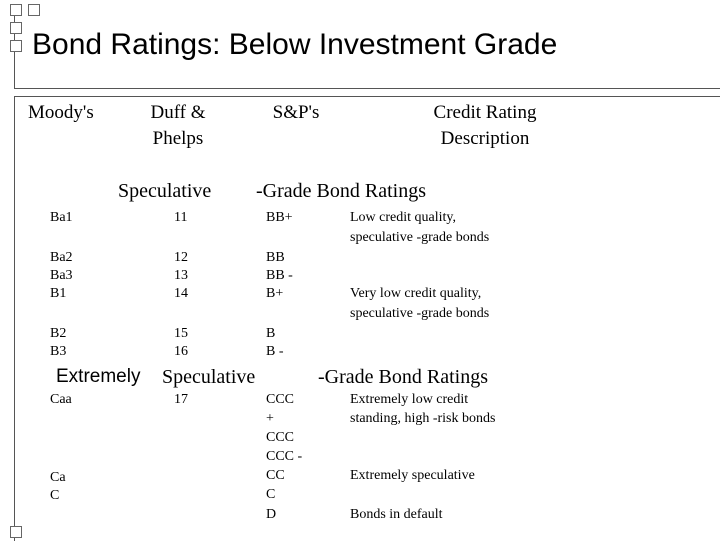 The height and width of the screenshot is (541, 720). I want to click on cell-moody: Caa, so click(61, 399).